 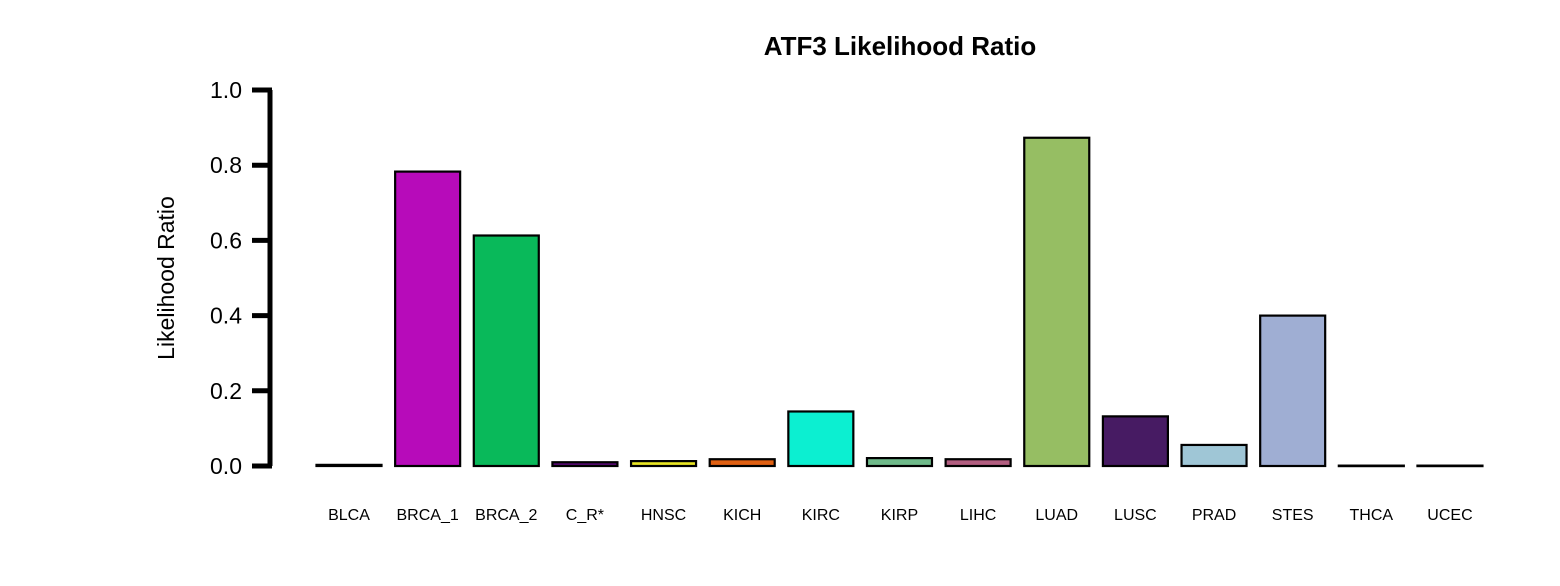 I want to click on bar-c-r, so click(x=585, y=464).